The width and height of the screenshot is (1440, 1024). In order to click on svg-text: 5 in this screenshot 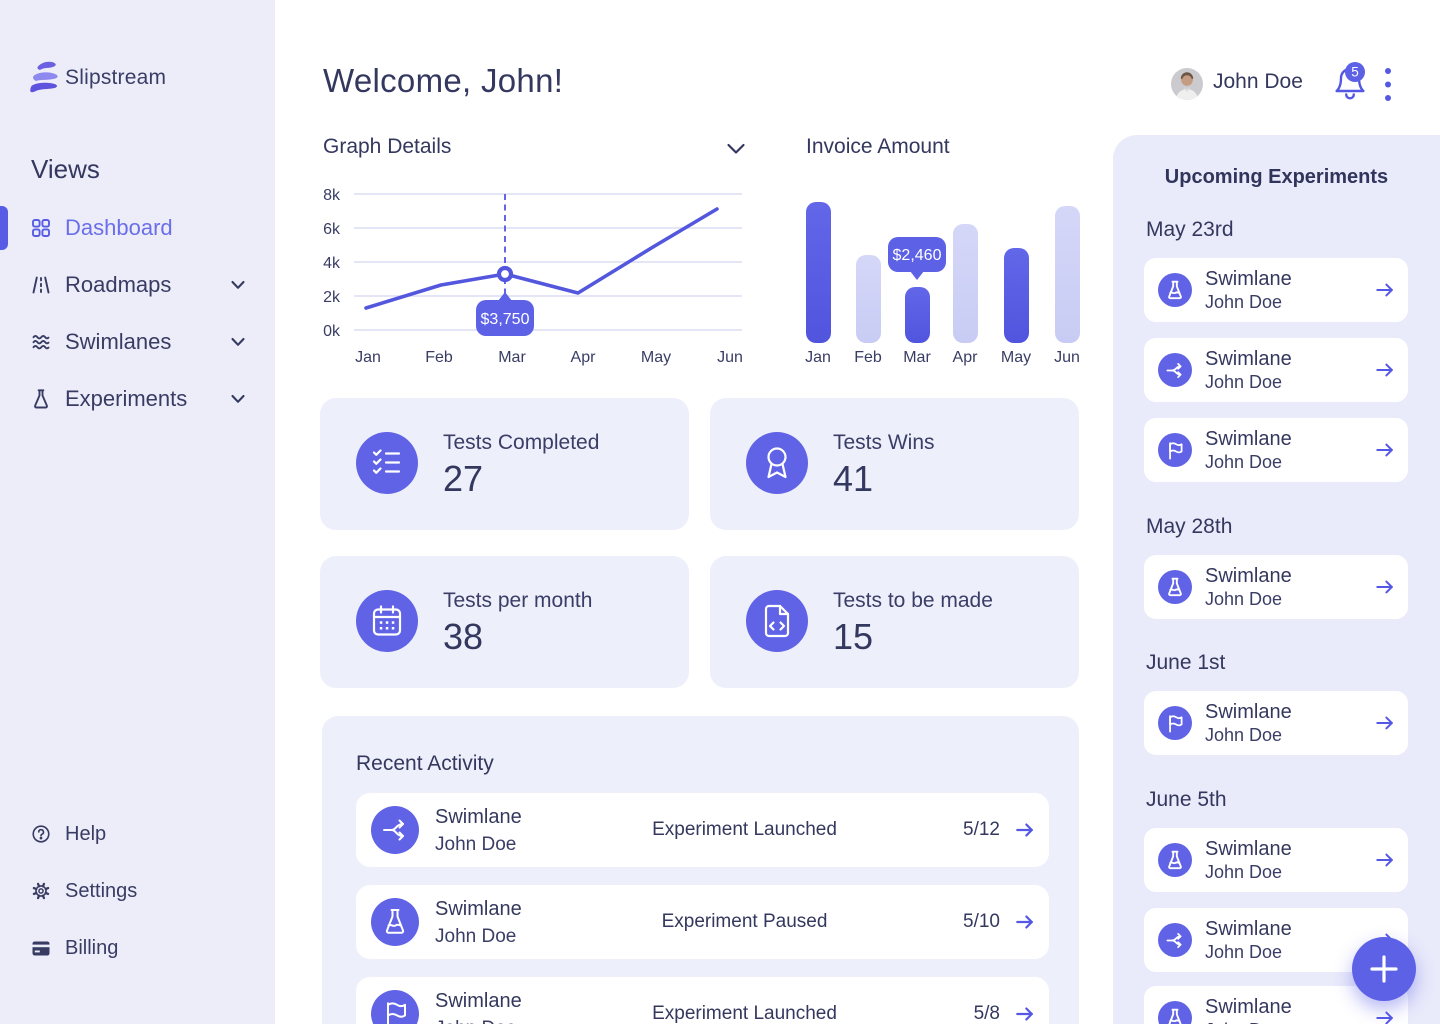, I will do `click(1355, 72)`.